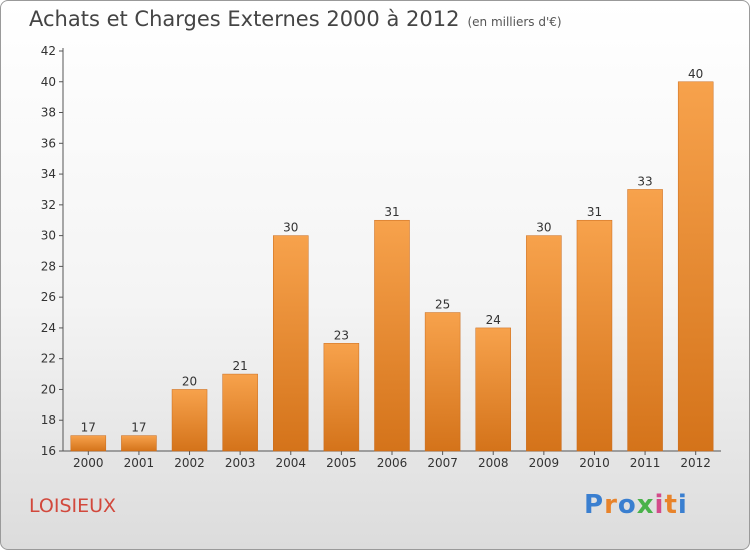 This screenshot has height=550, width=750. Describe the element at coordinates (392, 463) in the screenshot. I see `x-tick-label: 2006` at that location.